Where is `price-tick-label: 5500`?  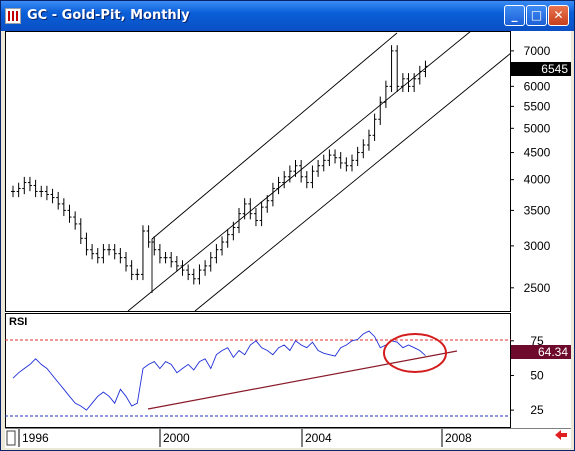 price-tick-label: 5500 is located at coordinates (537, 106).